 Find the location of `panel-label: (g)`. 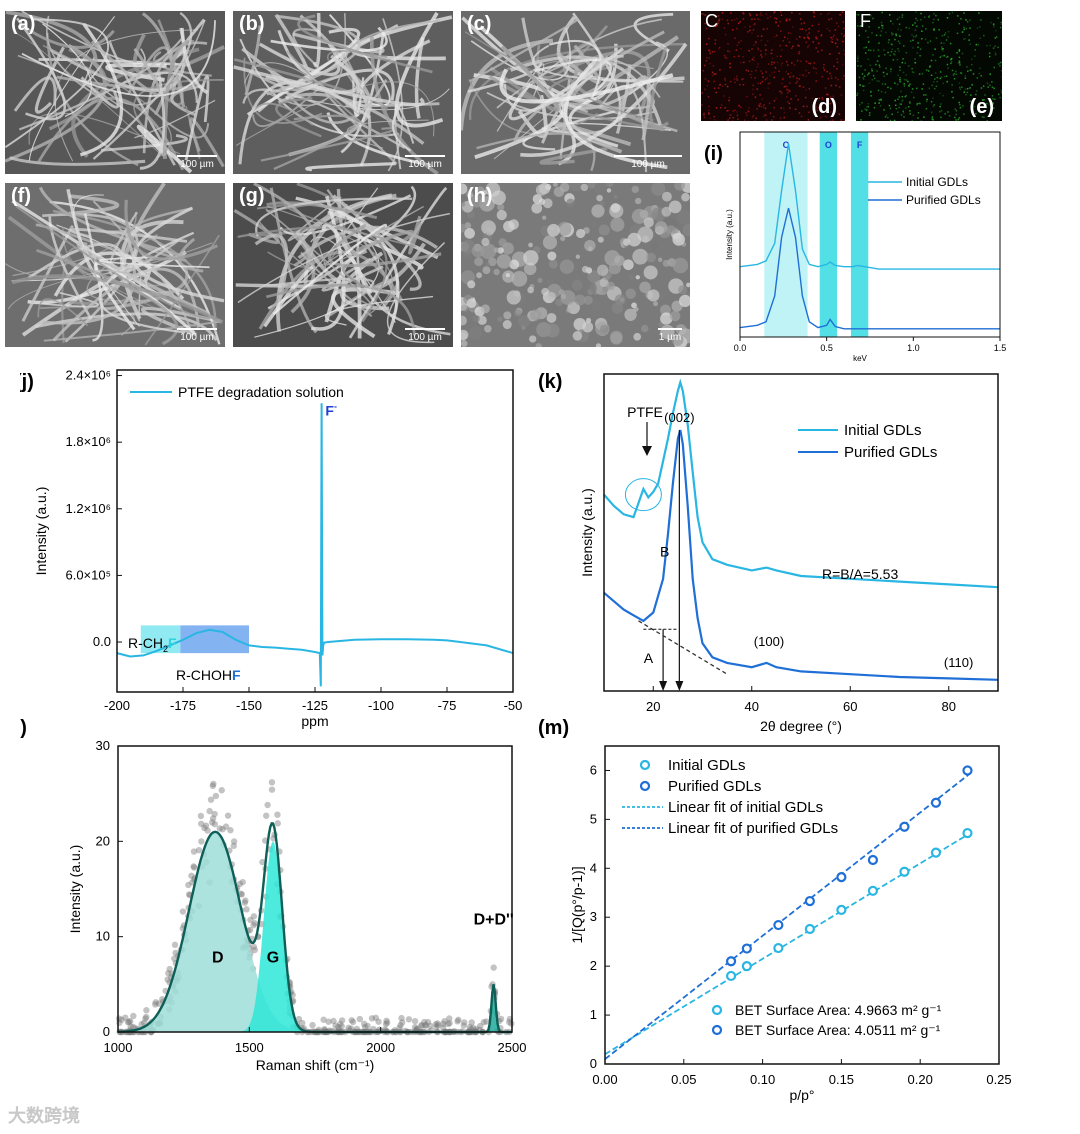

panel-label: (g) is located at coordinates (252, 196).